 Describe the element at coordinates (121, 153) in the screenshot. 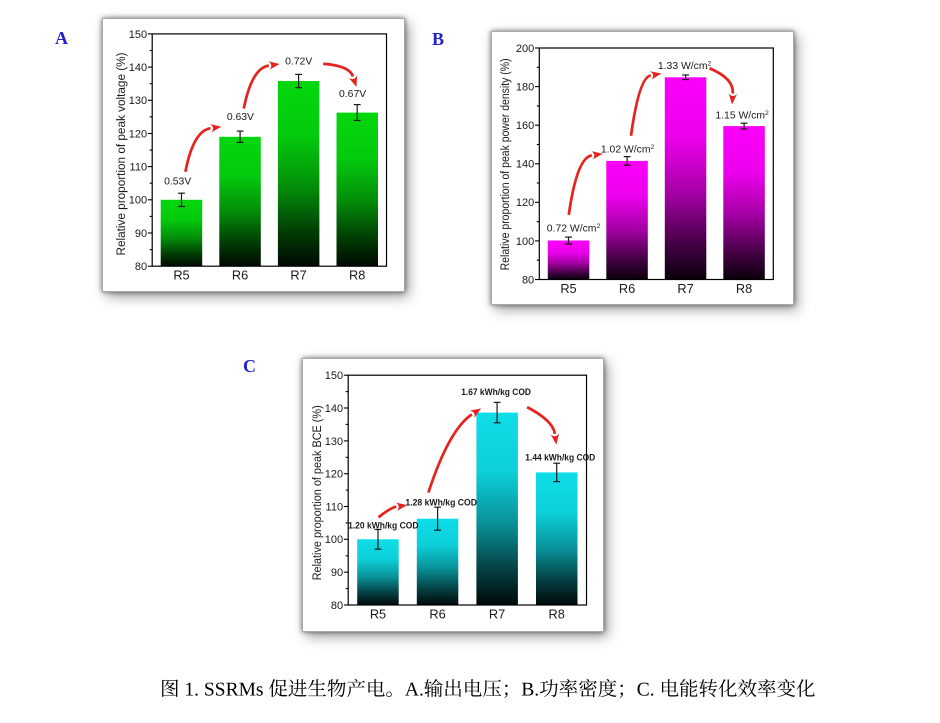

I see `svg-text:Relative proportion of peak vo: Relative proportion of peak voltage (%)` at that location.